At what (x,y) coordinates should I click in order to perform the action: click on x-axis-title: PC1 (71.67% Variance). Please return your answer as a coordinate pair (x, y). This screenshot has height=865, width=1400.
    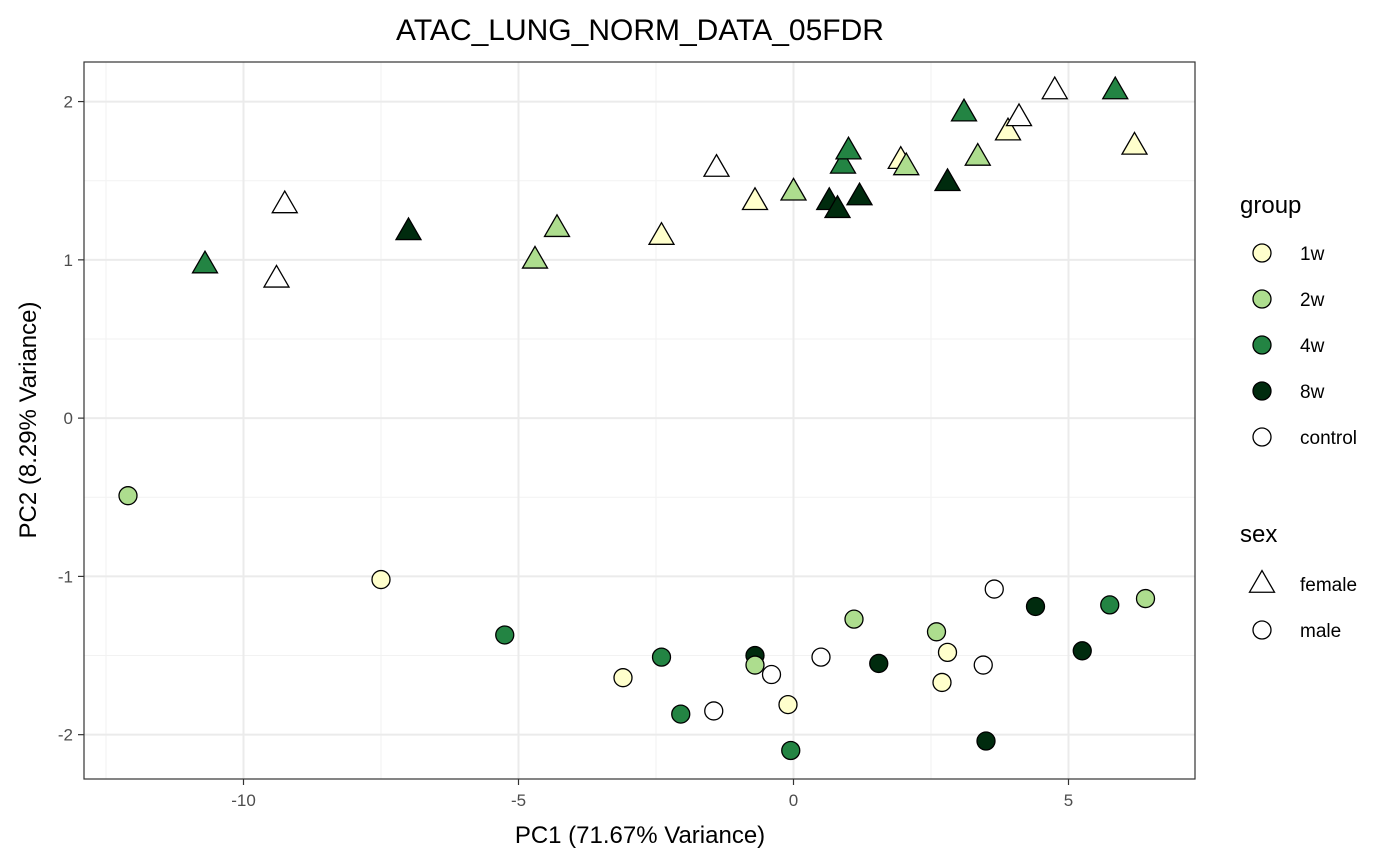
    Looking at the image, I should click on (640, 835).